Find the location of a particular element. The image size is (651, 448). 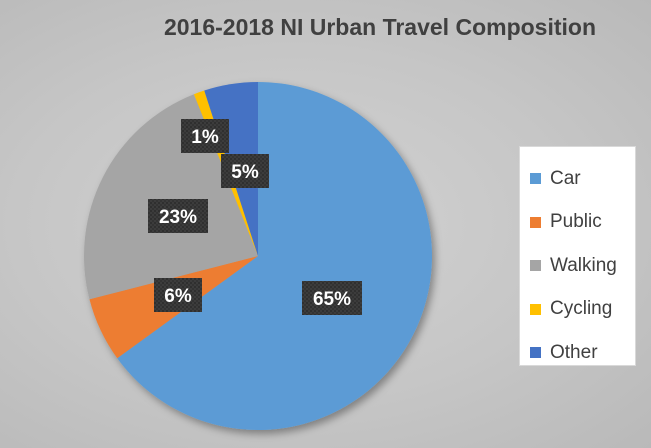

data-label-other: 5% is located at coordinates (245, 171).